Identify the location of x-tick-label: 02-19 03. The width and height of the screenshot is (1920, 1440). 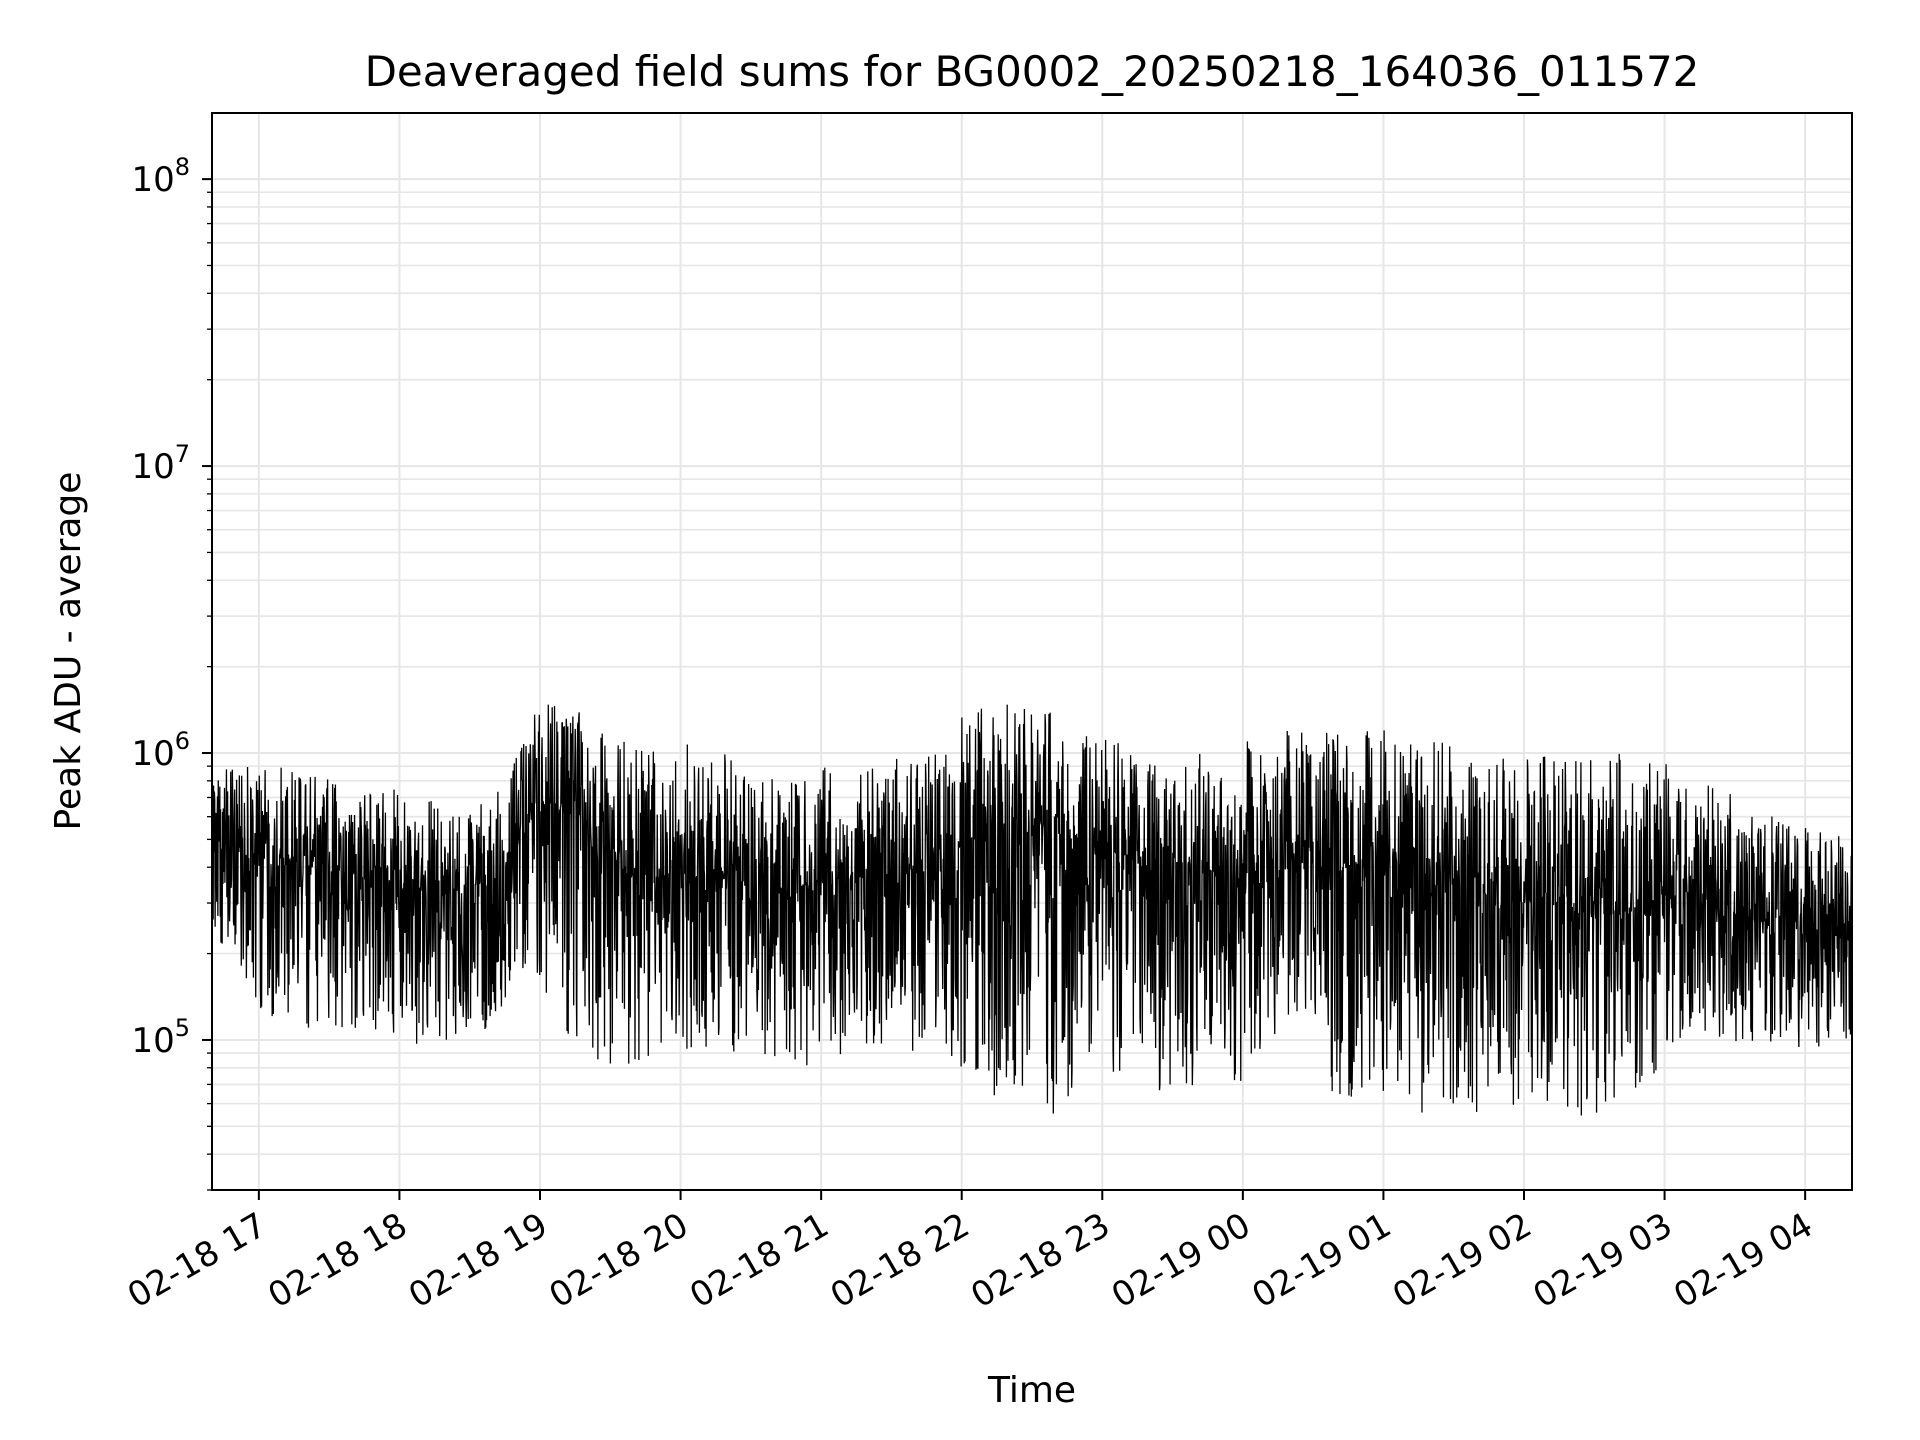
(1603, 1260).